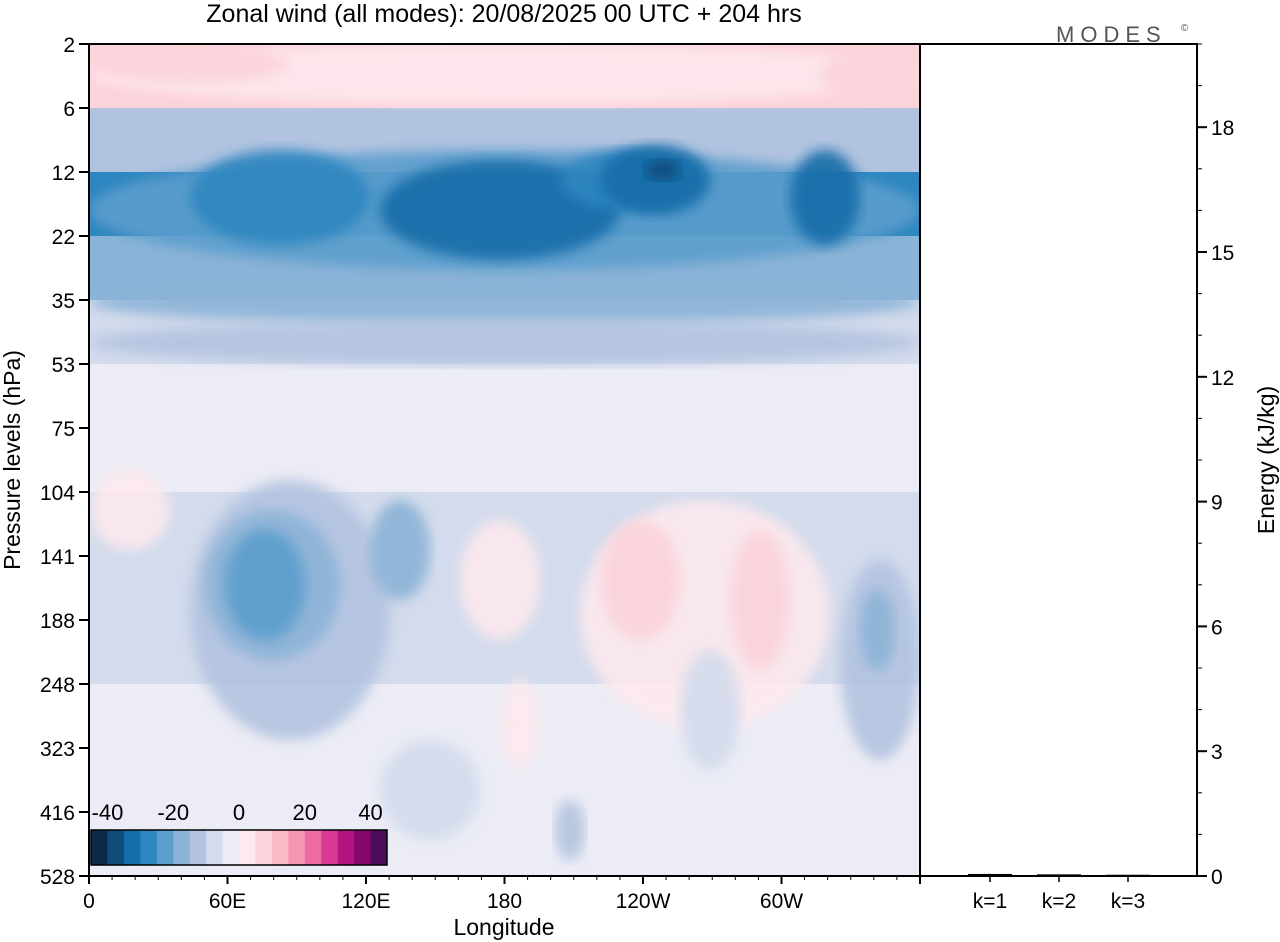 The height and width of the screenshot is (942, 1280). I want to click on pressure-tick-label: 6, so click(69, 109).